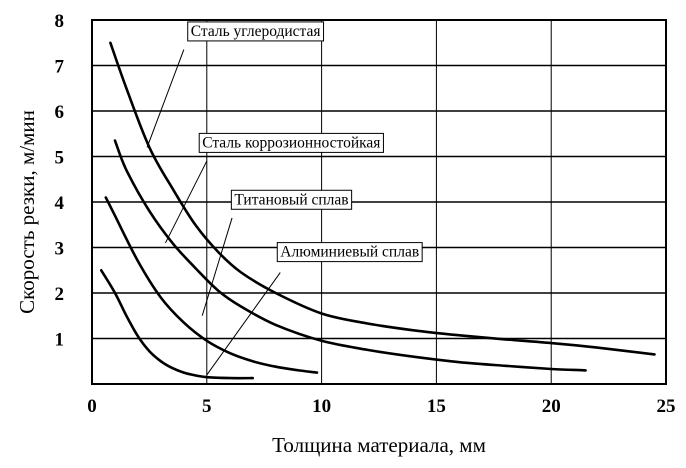 The height and width of the screenshot is (468, 686). I want to click on y-tick-label: 6, so click(60, 112).